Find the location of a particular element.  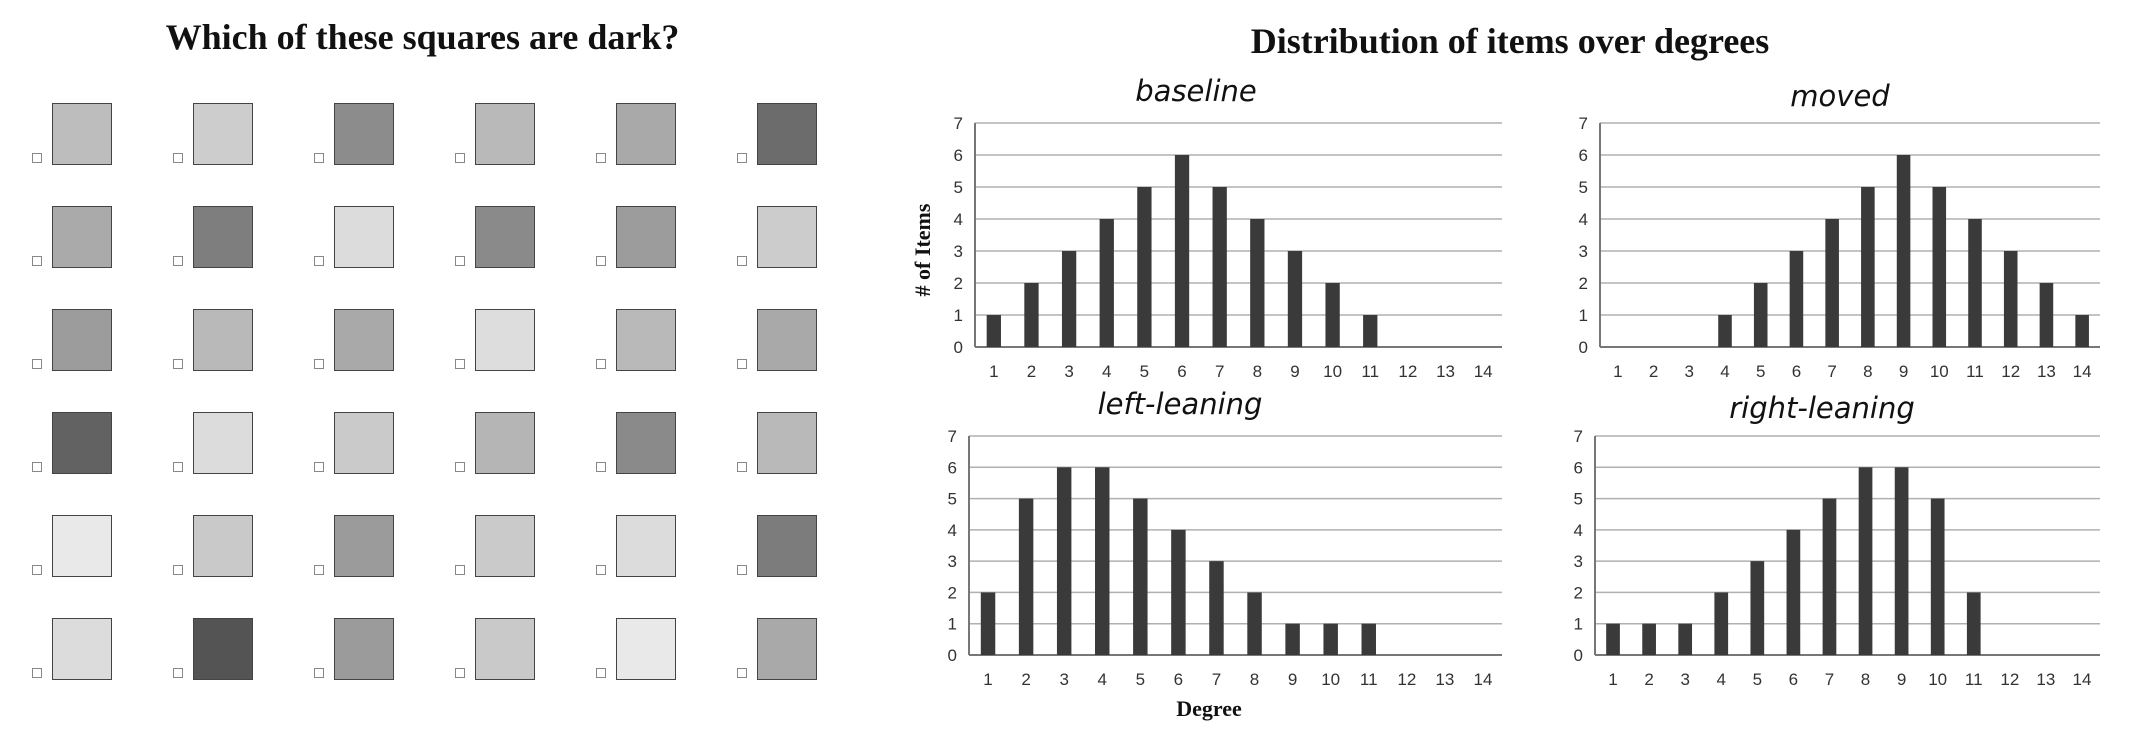

y-tick-label: 7 is located at coordinates (952, 436).